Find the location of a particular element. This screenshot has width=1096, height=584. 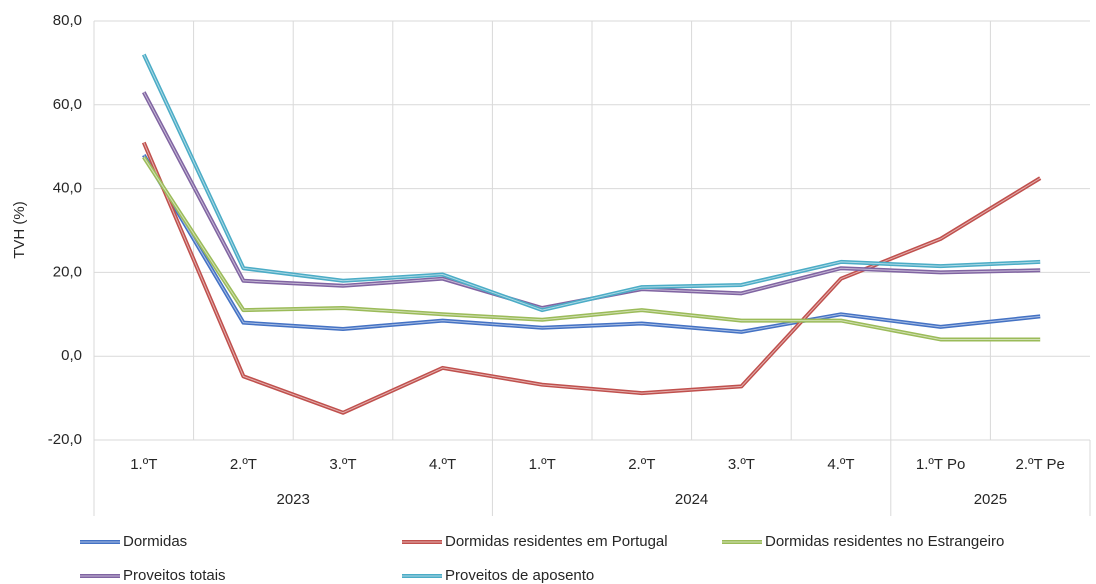

group-label: 2023 is located at coordinates (293, 499).